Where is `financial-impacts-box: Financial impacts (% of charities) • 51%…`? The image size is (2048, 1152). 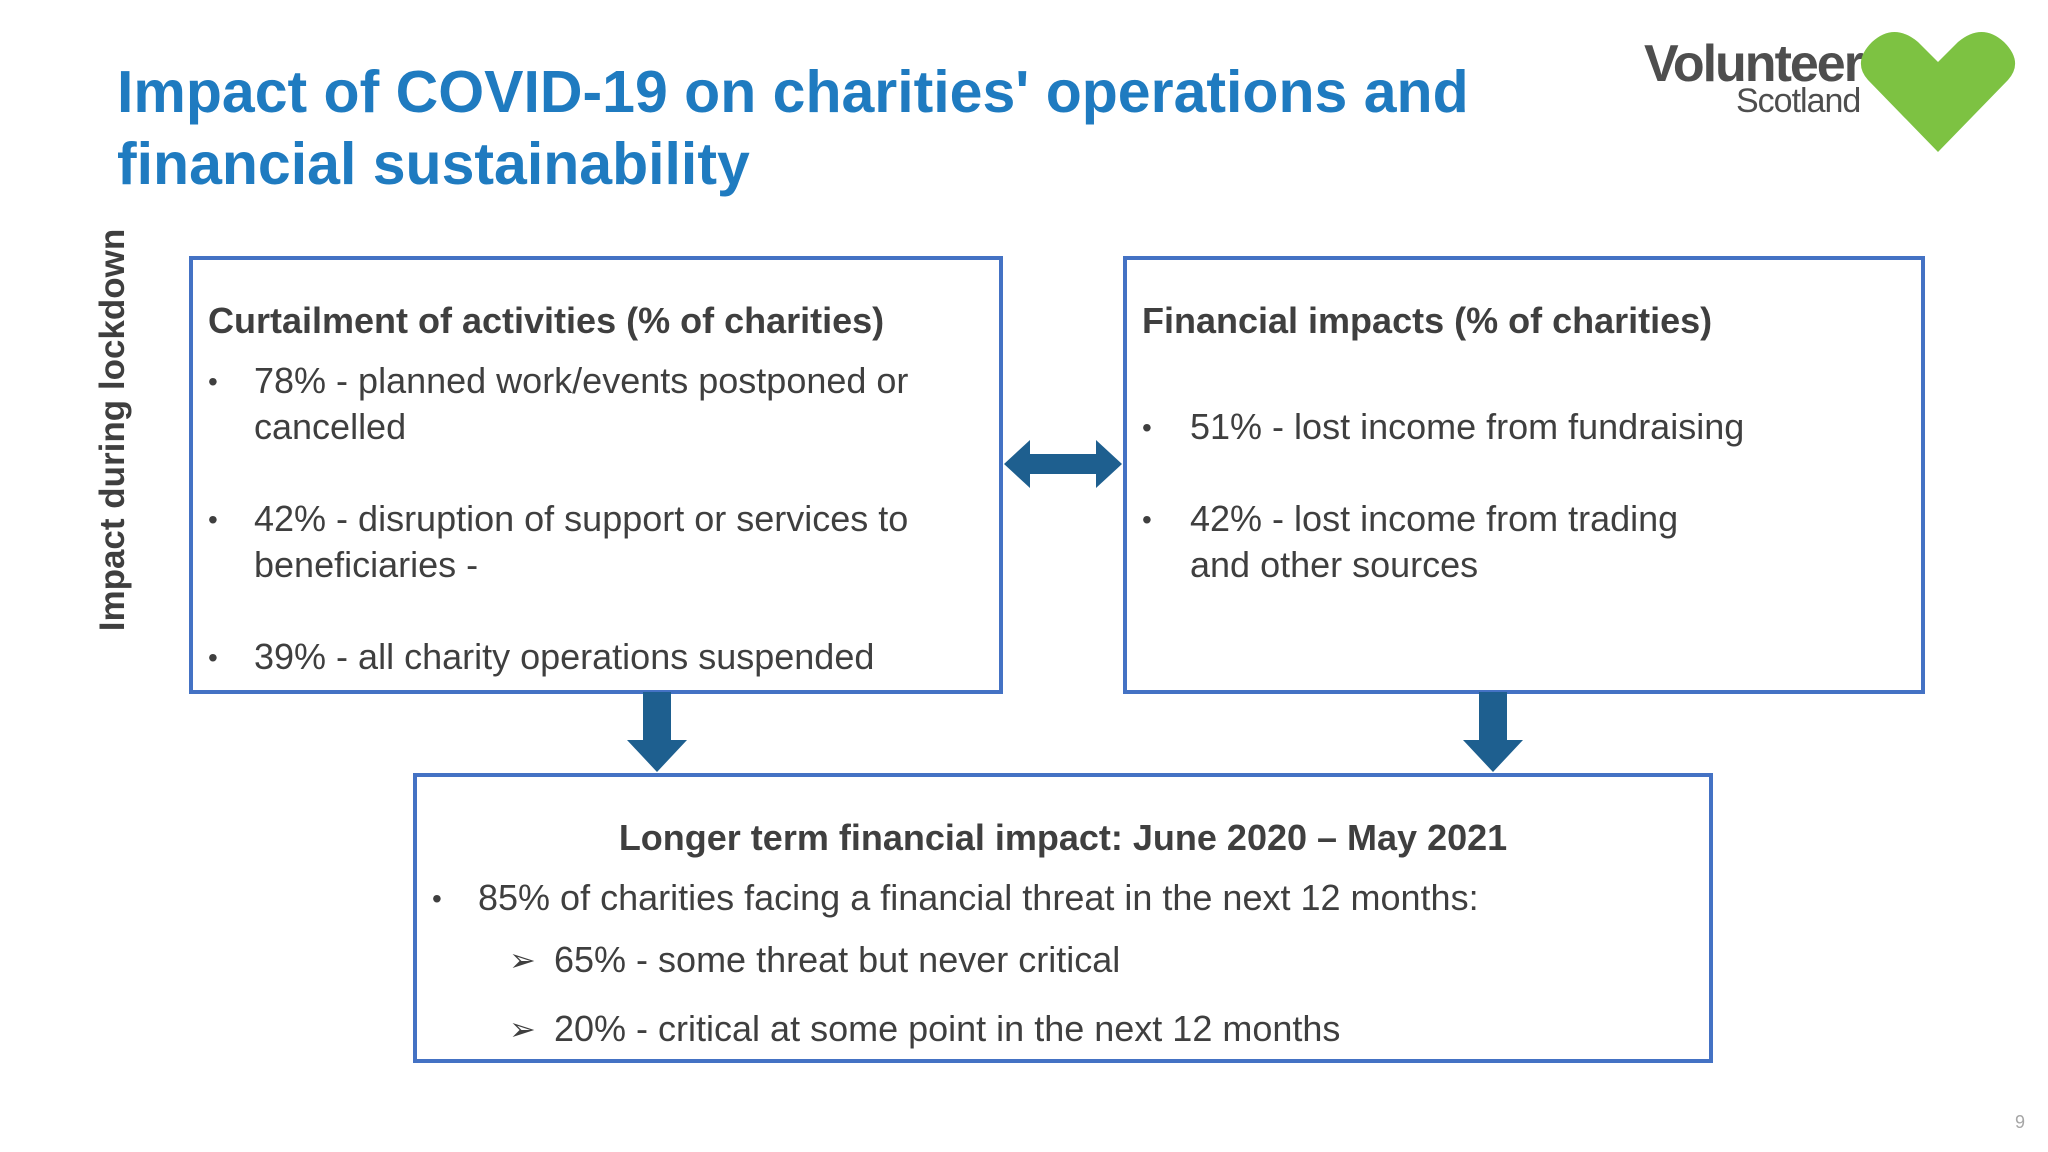
financial-impacts-box: Financial impacts (% of charities) • 51%… is located at coordinates (1524, 475).